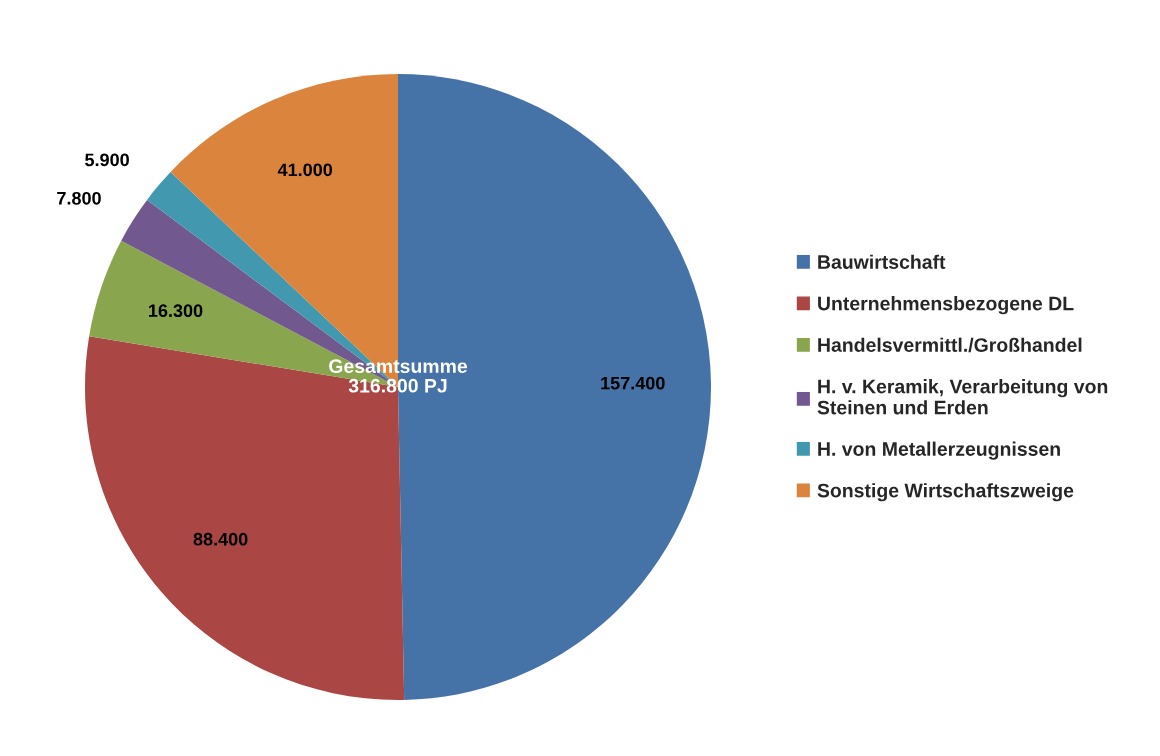 The height and width of the screenshot is (756, 1160). Describe the element at coordinates (946, 305) in the screenshot. I see `legend-label: Unternehmensbezogene DL` at that location.